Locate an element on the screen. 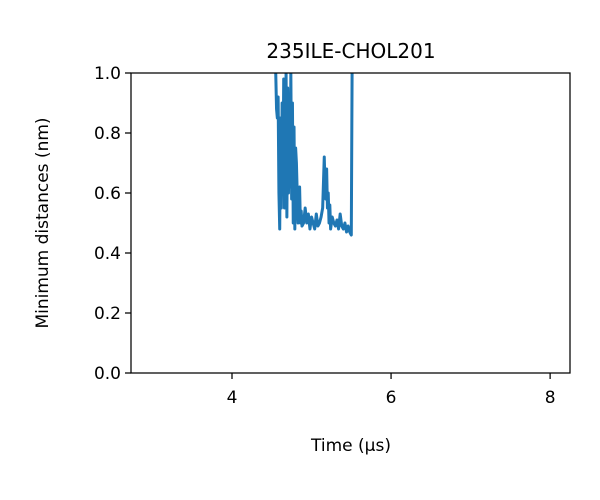 Image resolution: width=600 pixels, height=500 pixels. series-layer is located at coordinates (314, 155).